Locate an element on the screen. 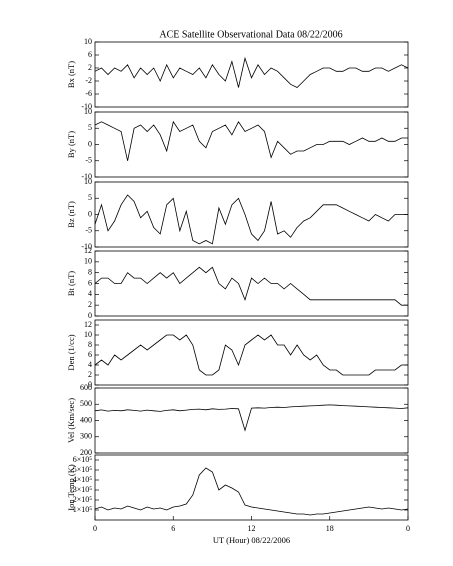 Image resolution: width=453 pixels, height=566 pixels. y-axis-label: Bx (nT) is located at coordinates (71, 74).